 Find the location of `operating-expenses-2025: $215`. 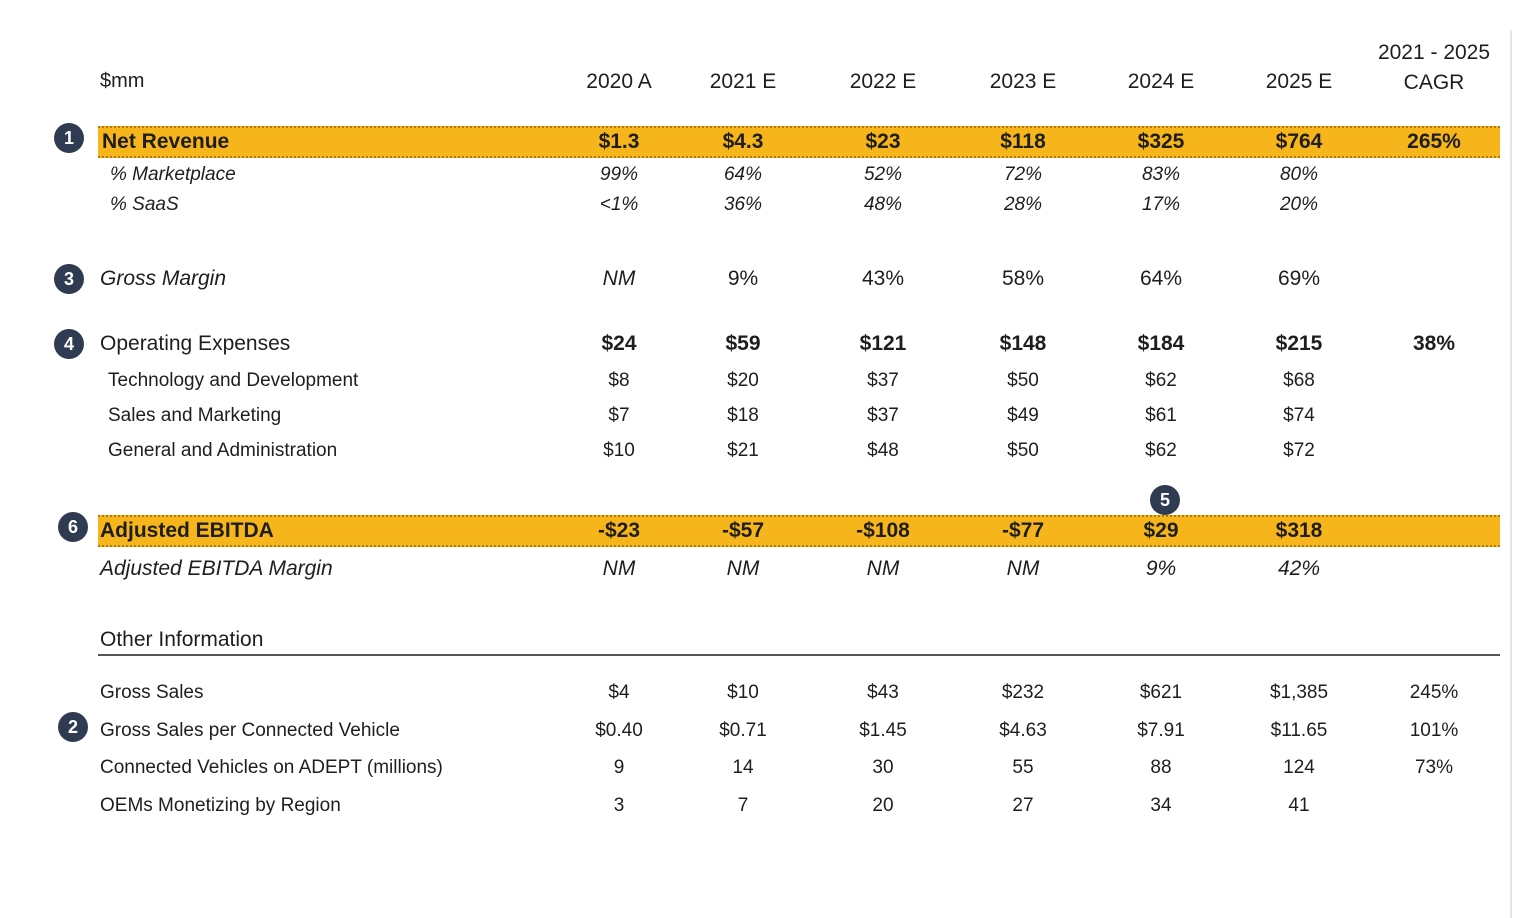

operating-expenses-2025: $215 is located at coordinates (1299, 343).